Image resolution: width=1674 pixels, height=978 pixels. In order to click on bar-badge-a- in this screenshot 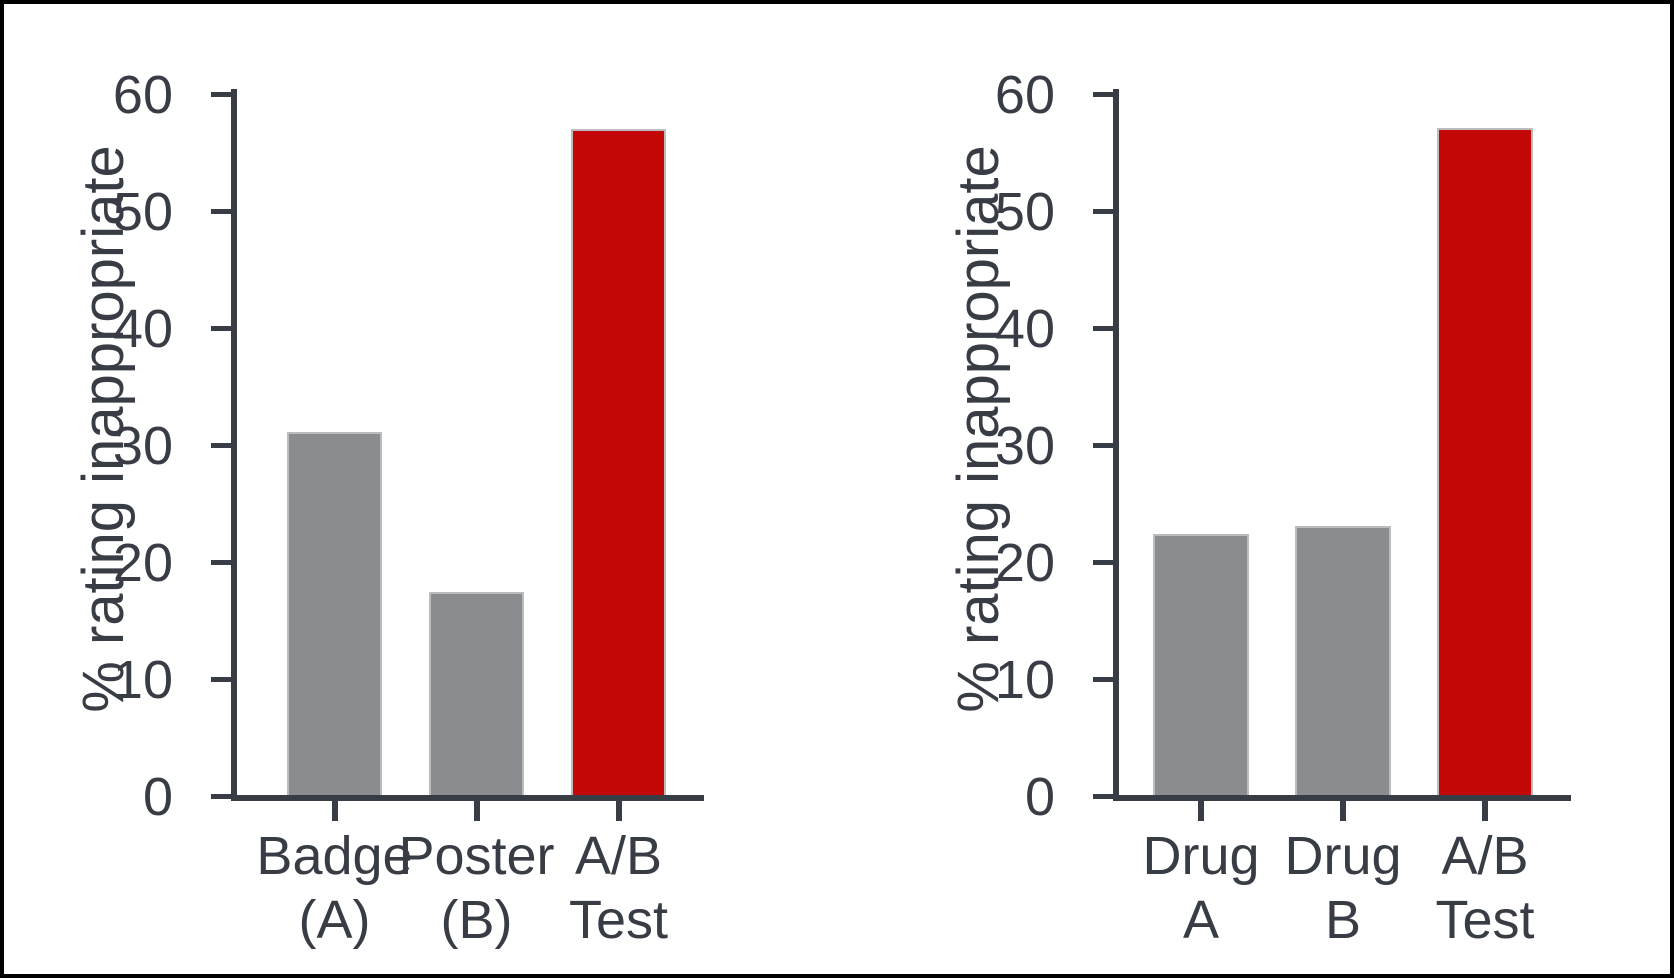, I will do `click(334, 614)`.